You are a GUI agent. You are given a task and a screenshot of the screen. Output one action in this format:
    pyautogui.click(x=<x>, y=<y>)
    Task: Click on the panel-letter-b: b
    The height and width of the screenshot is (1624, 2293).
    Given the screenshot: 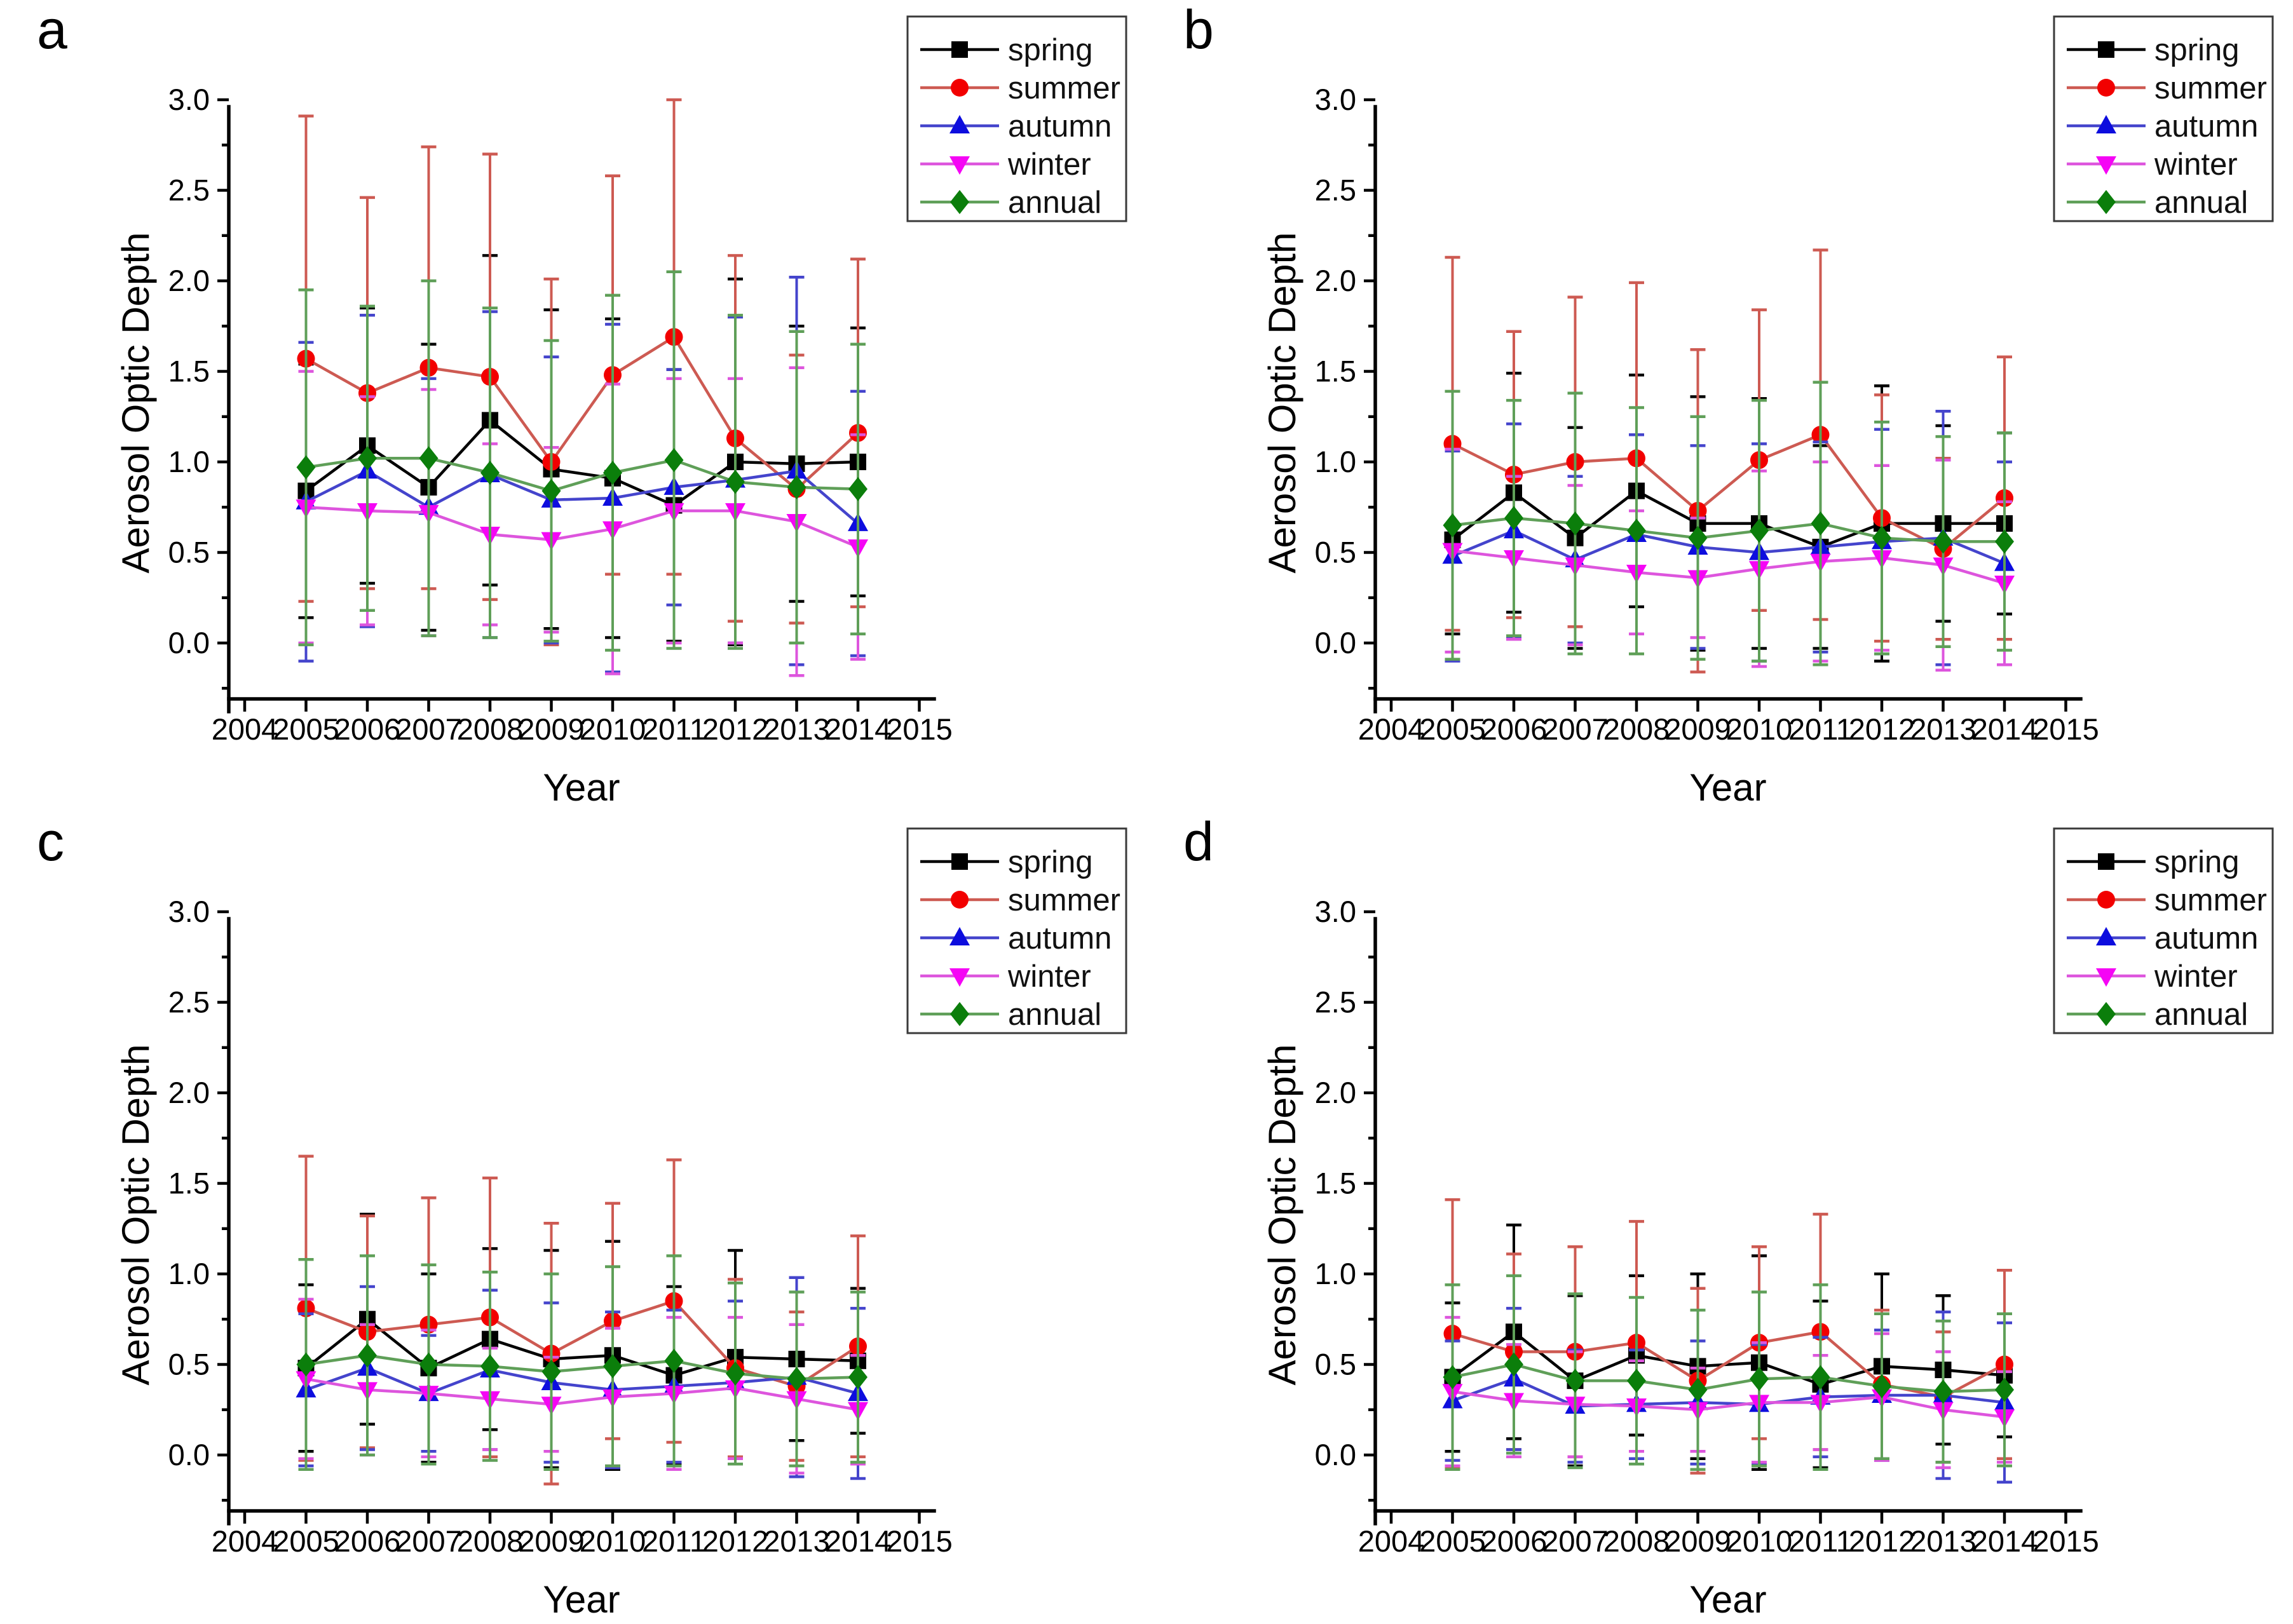 What is the action you would take?
    pyautogui.click(x=1198, y=30)
    